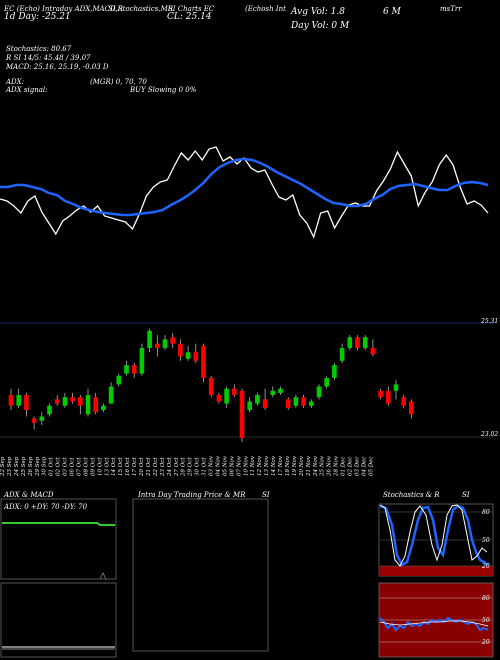  What do you see at coordinates (15, 82) in the screenshot?
I see `adx-readout: ADX:` at bounding box center [15, 82].